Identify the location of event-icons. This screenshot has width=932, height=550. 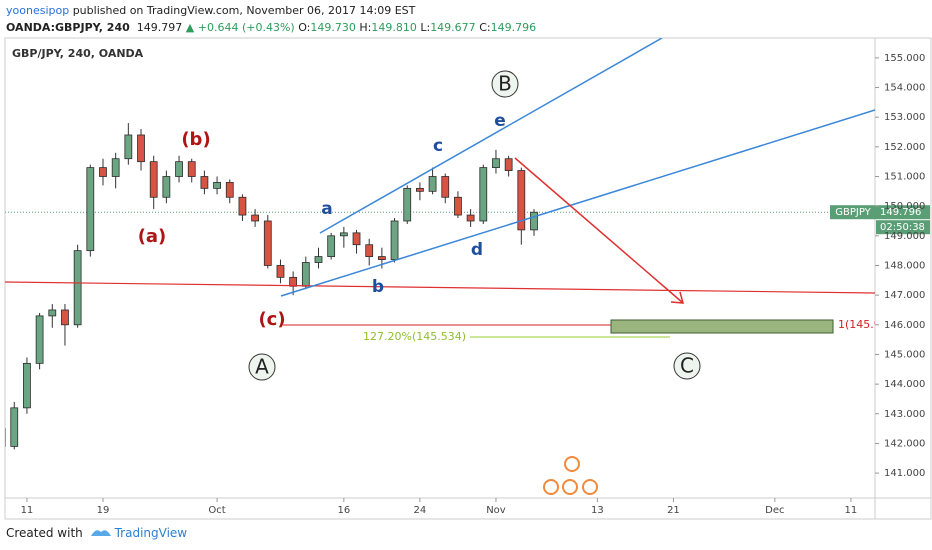
(570, 475).